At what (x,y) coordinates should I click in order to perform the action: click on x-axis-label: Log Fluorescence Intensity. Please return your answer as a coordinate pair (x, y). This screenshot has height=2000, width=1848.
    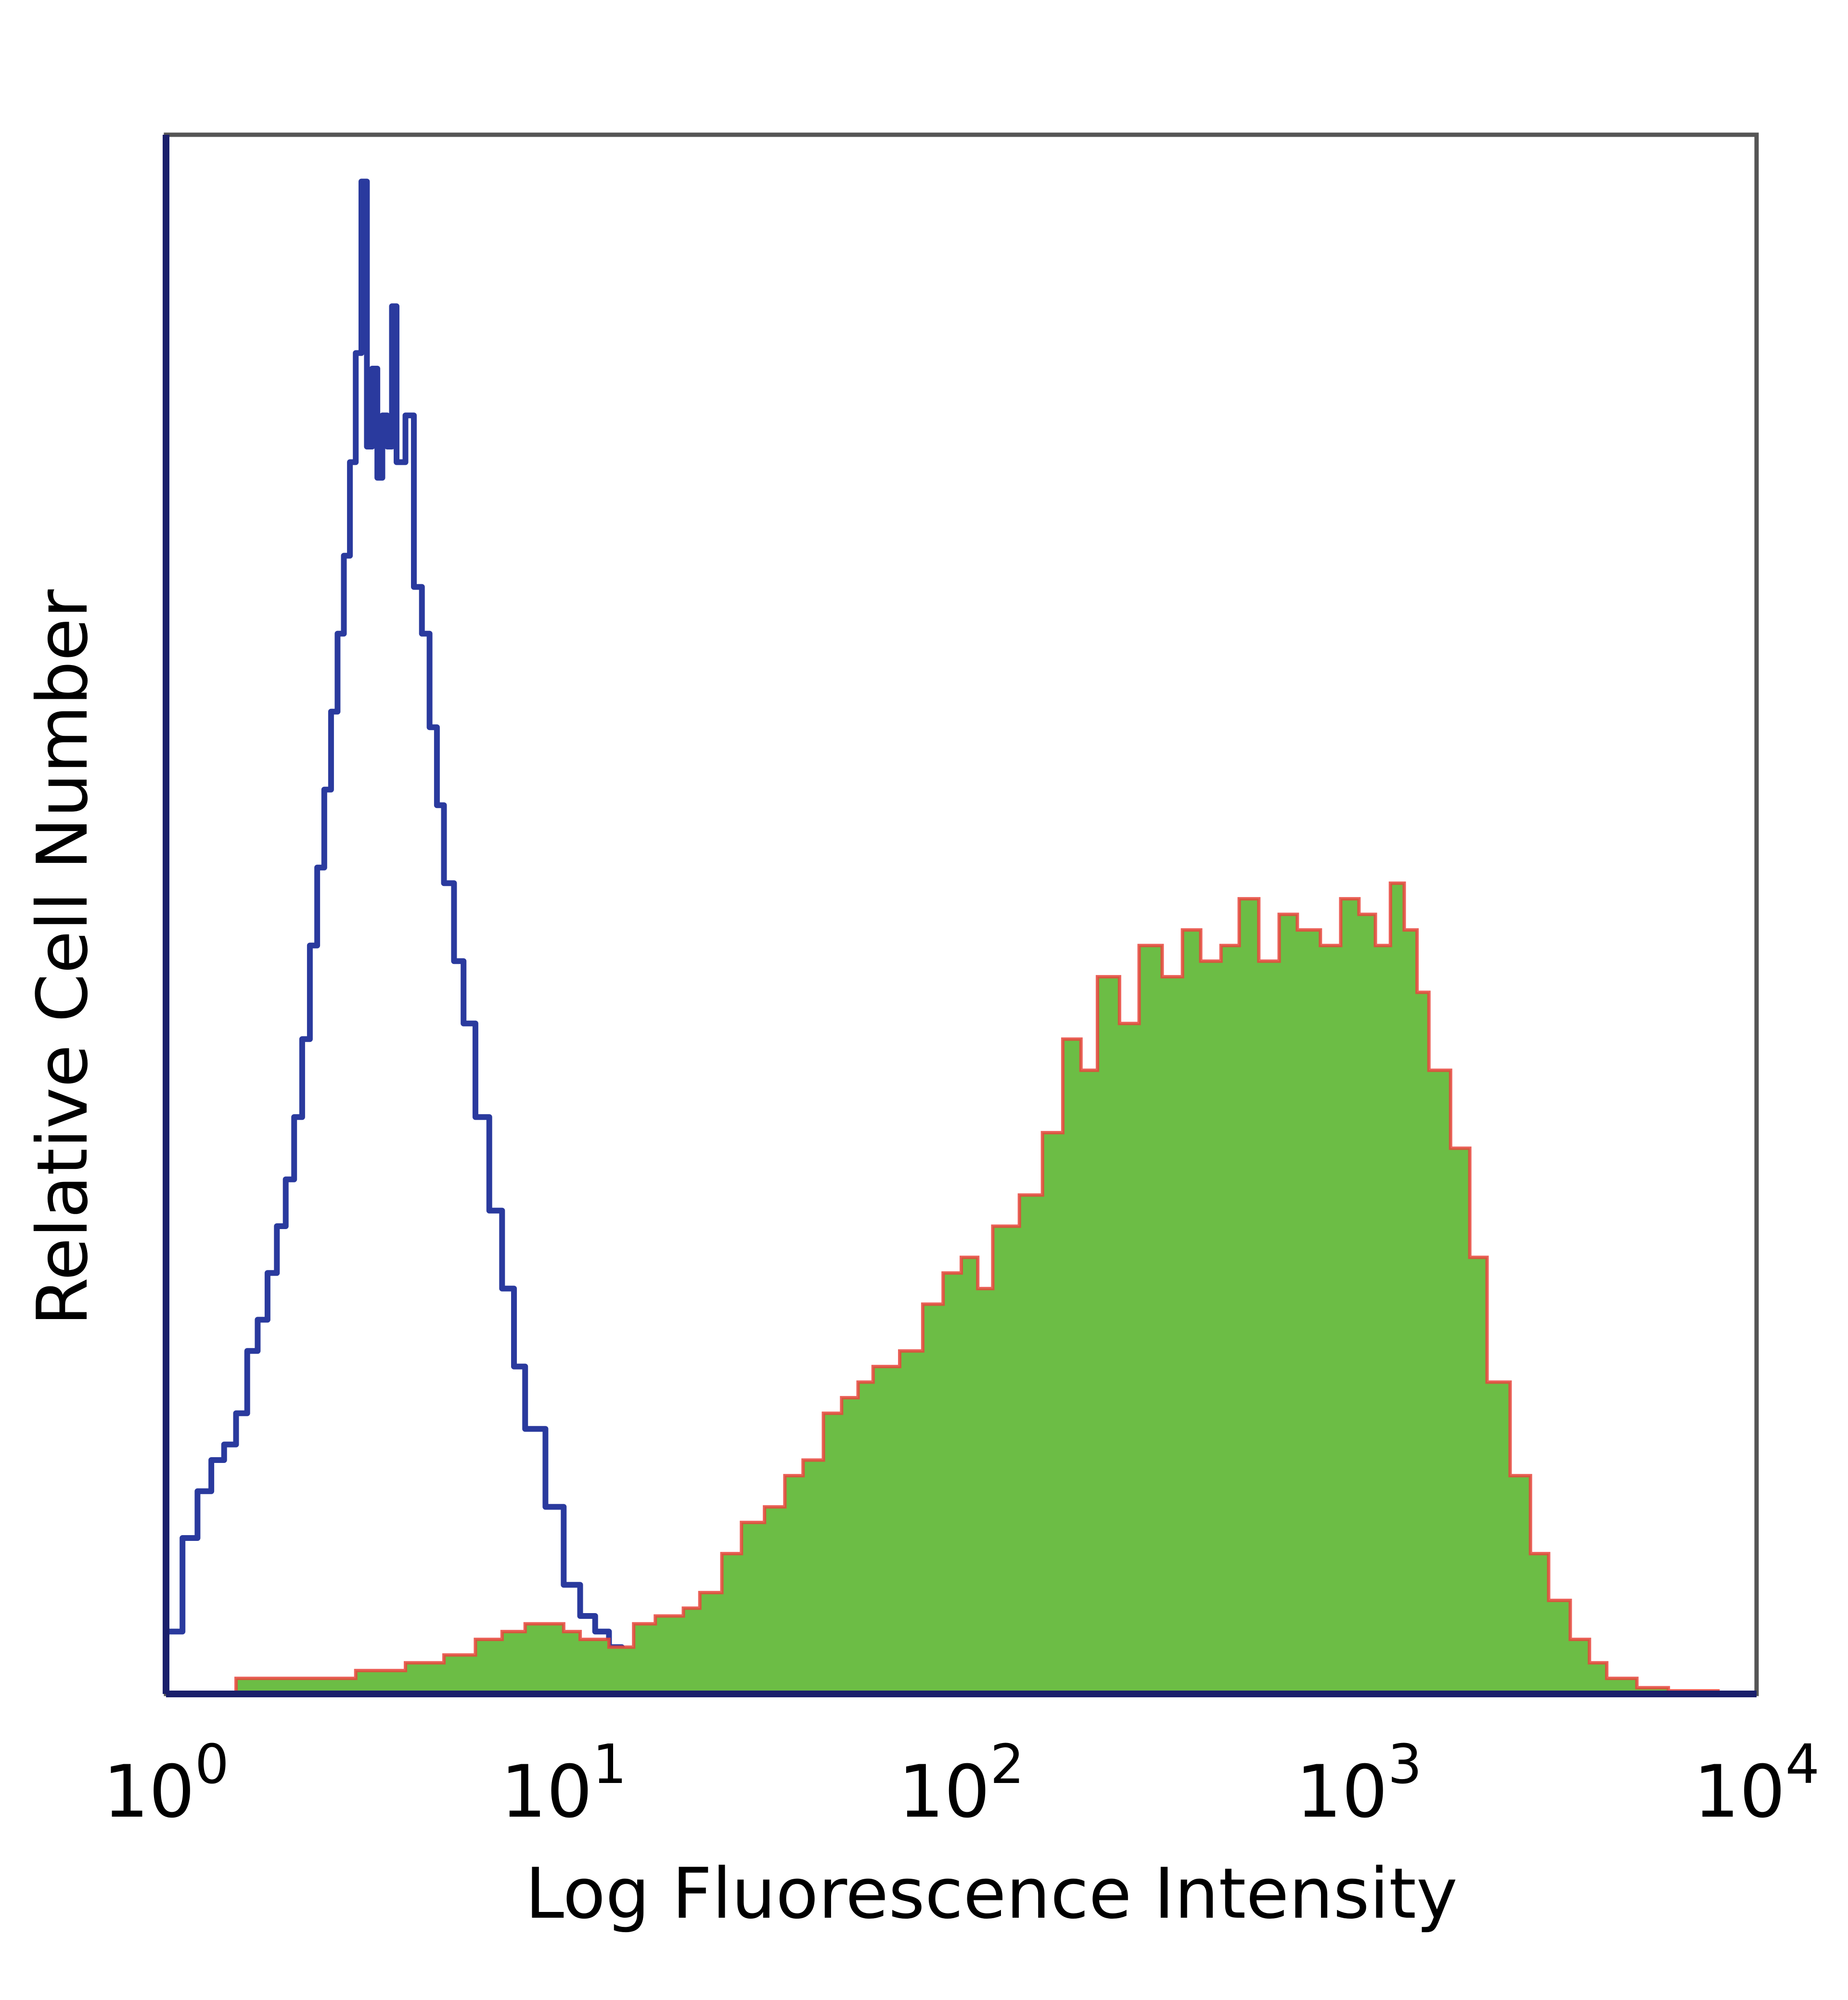
    Looking at the image, I should click on (991, 1894).